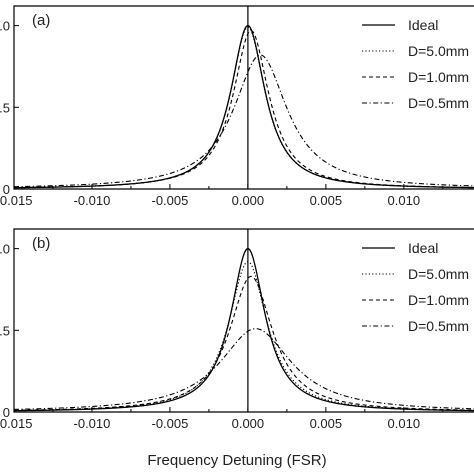  What do you see at coordinates (237, 460) in the screenshot?
I see `x-axis-label: Frequency Detuning (FSR)` at bounding box center [237, 460].